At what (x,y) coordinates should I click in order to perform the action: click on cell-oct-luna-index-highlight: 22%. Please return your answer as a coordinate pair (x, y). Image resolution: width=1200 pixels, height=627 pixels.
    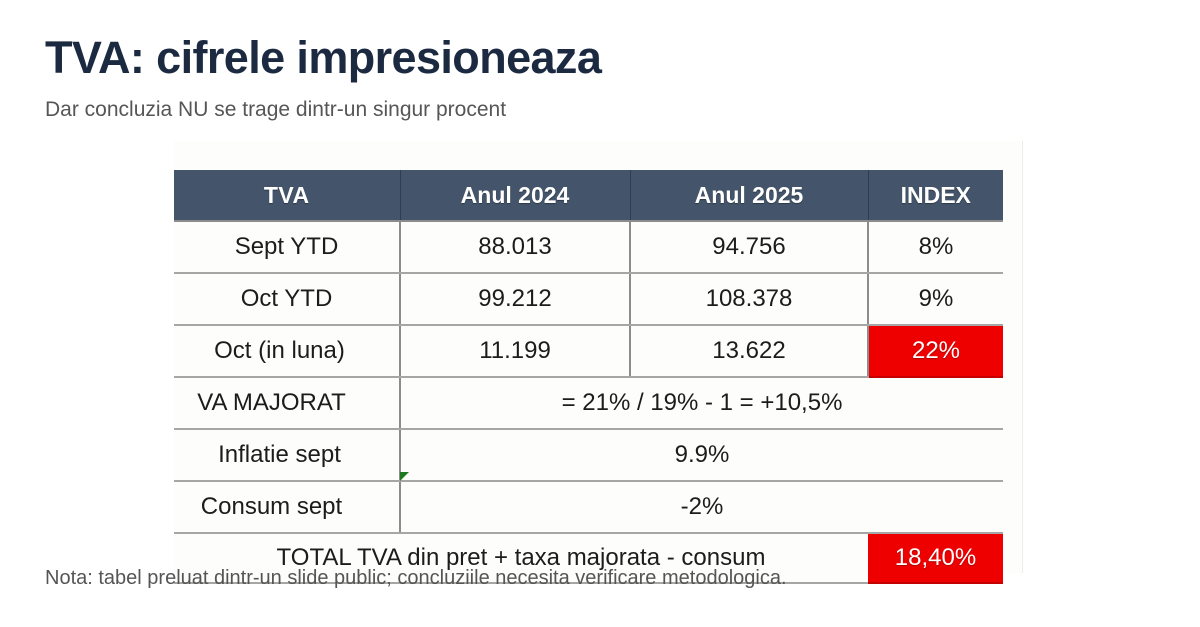
    Looking at the image, I should click on (935, 351).